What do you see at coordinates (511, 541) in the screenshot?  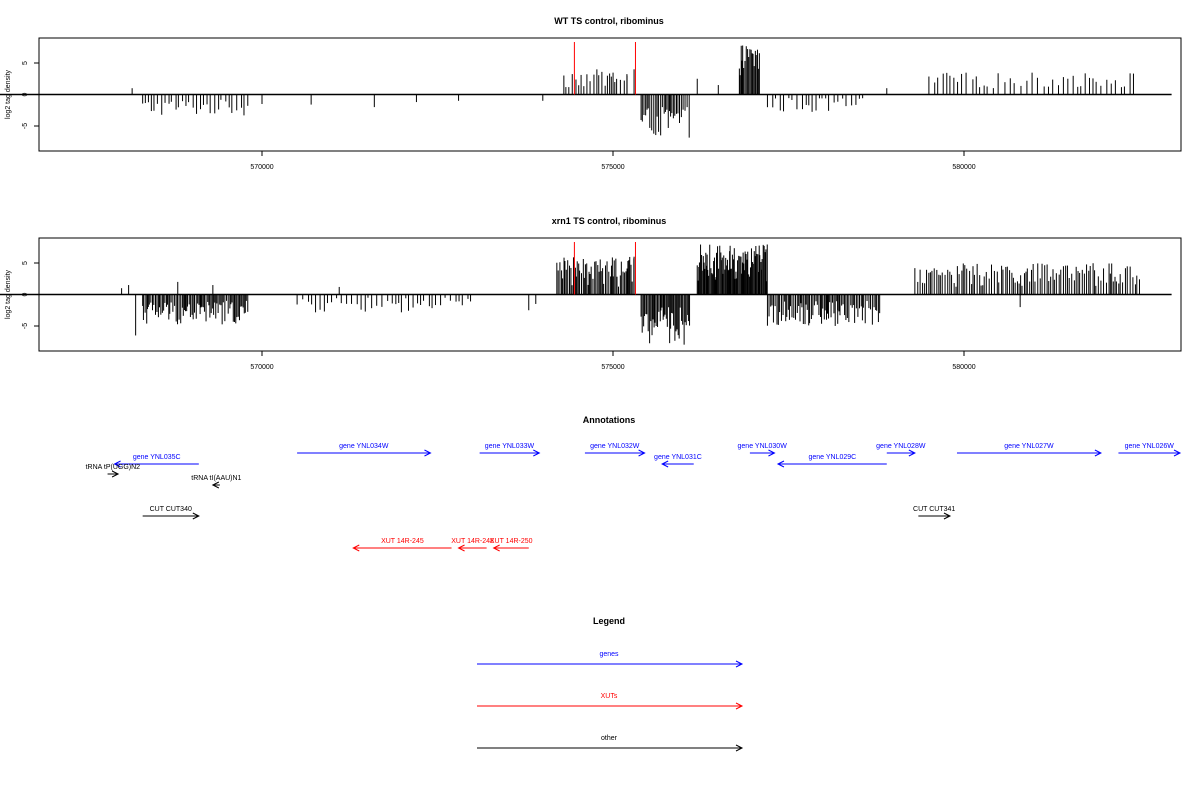 I see `annotation-label: XUT 14R-250` at bounding box center [511, 541].